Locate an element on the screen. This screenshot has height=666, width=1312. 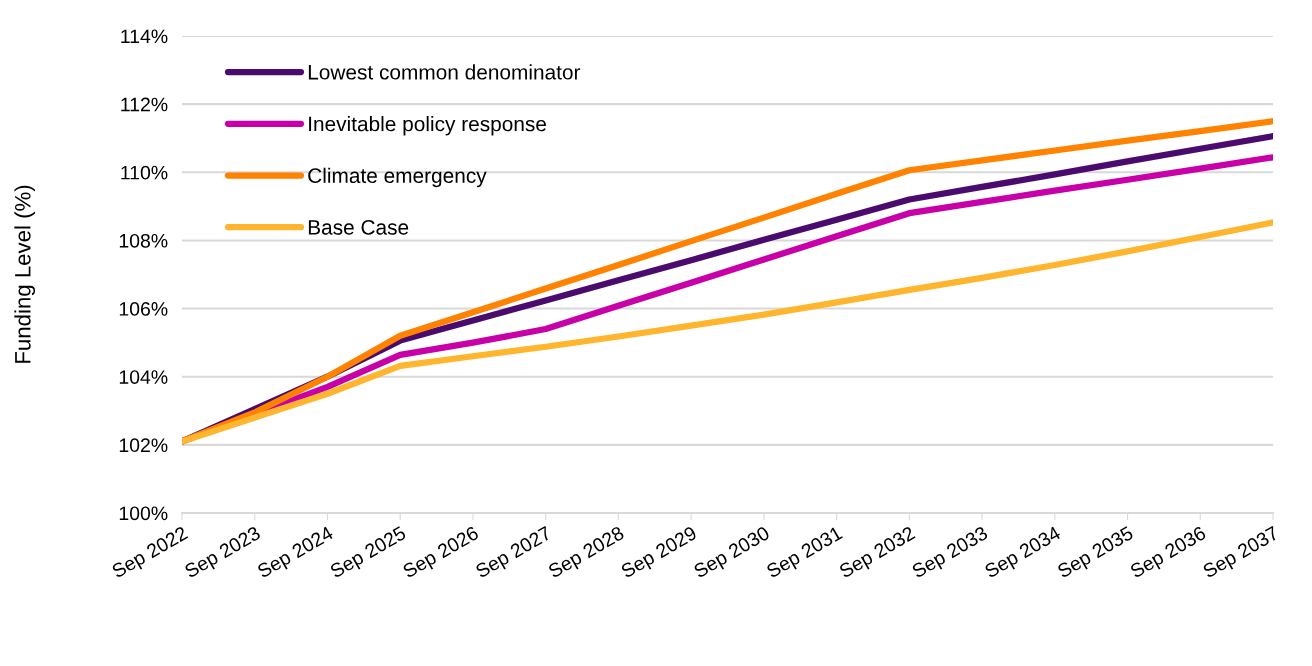
legend-label: Lowest common denominator is located at coordinates (444, 72).